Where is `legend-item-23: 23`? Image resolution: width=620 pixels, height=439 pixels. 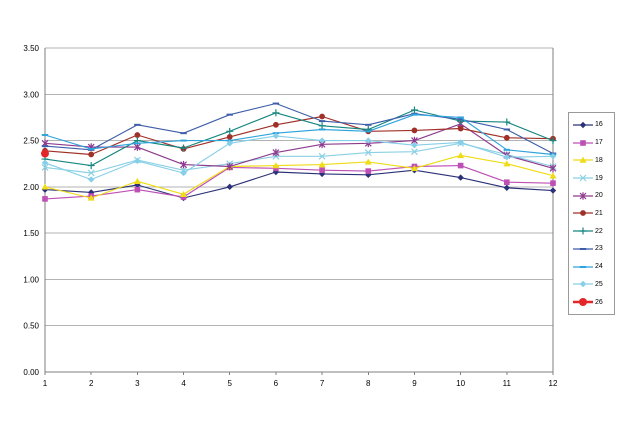 legend-item-23: 23 is located at coordinates (593, 249).